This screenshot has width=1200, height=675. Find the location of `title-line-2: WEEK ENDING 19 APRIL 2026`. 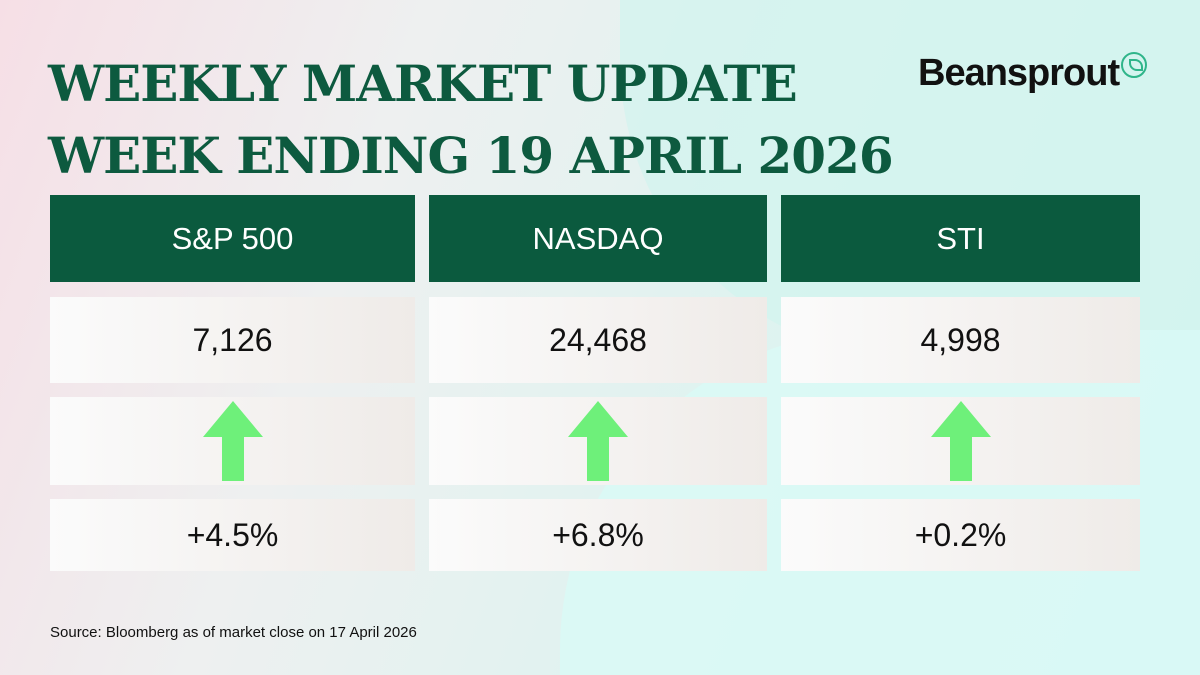

title-line-2: WEEK ENDING 19 APRIL 2026 is located at coordinates (471, 155).